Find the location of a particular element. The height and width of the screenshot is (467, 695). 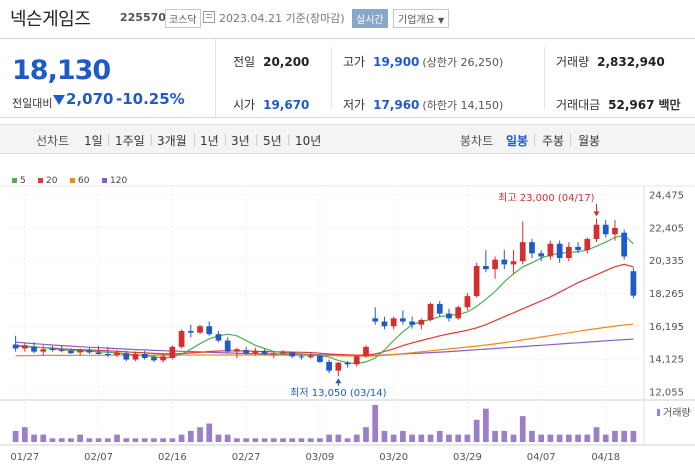

amount-label: 거래대금 is located at coordinates (578, 105).